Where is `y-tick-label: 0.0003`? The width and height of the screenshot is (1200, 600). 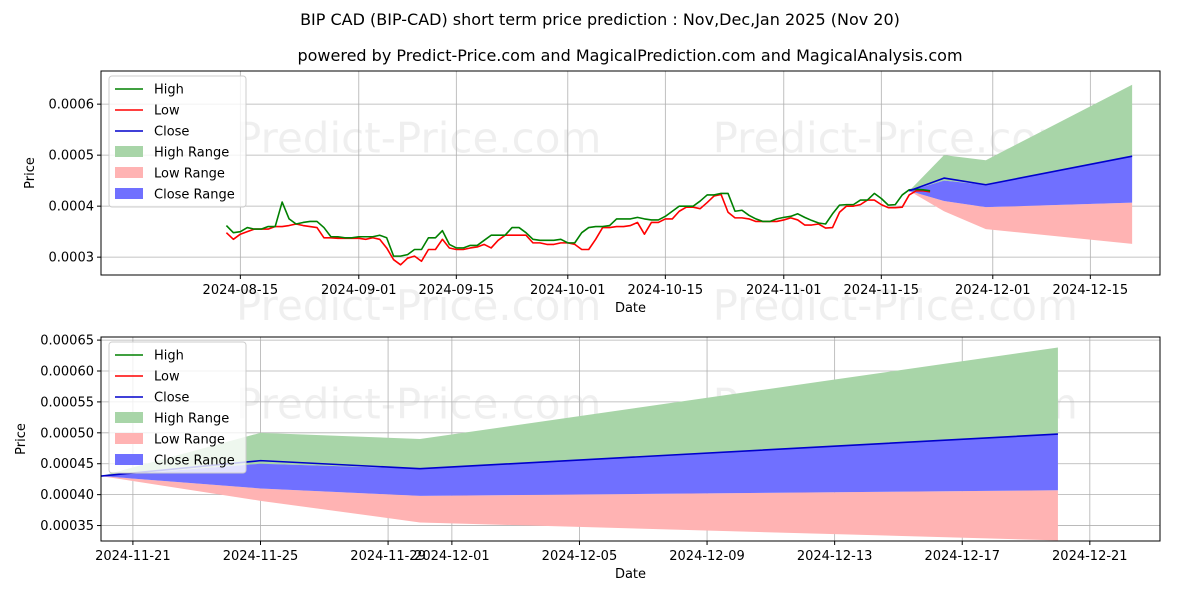
y-tick-label: 0.0003 is located at coordinates (72, 258).